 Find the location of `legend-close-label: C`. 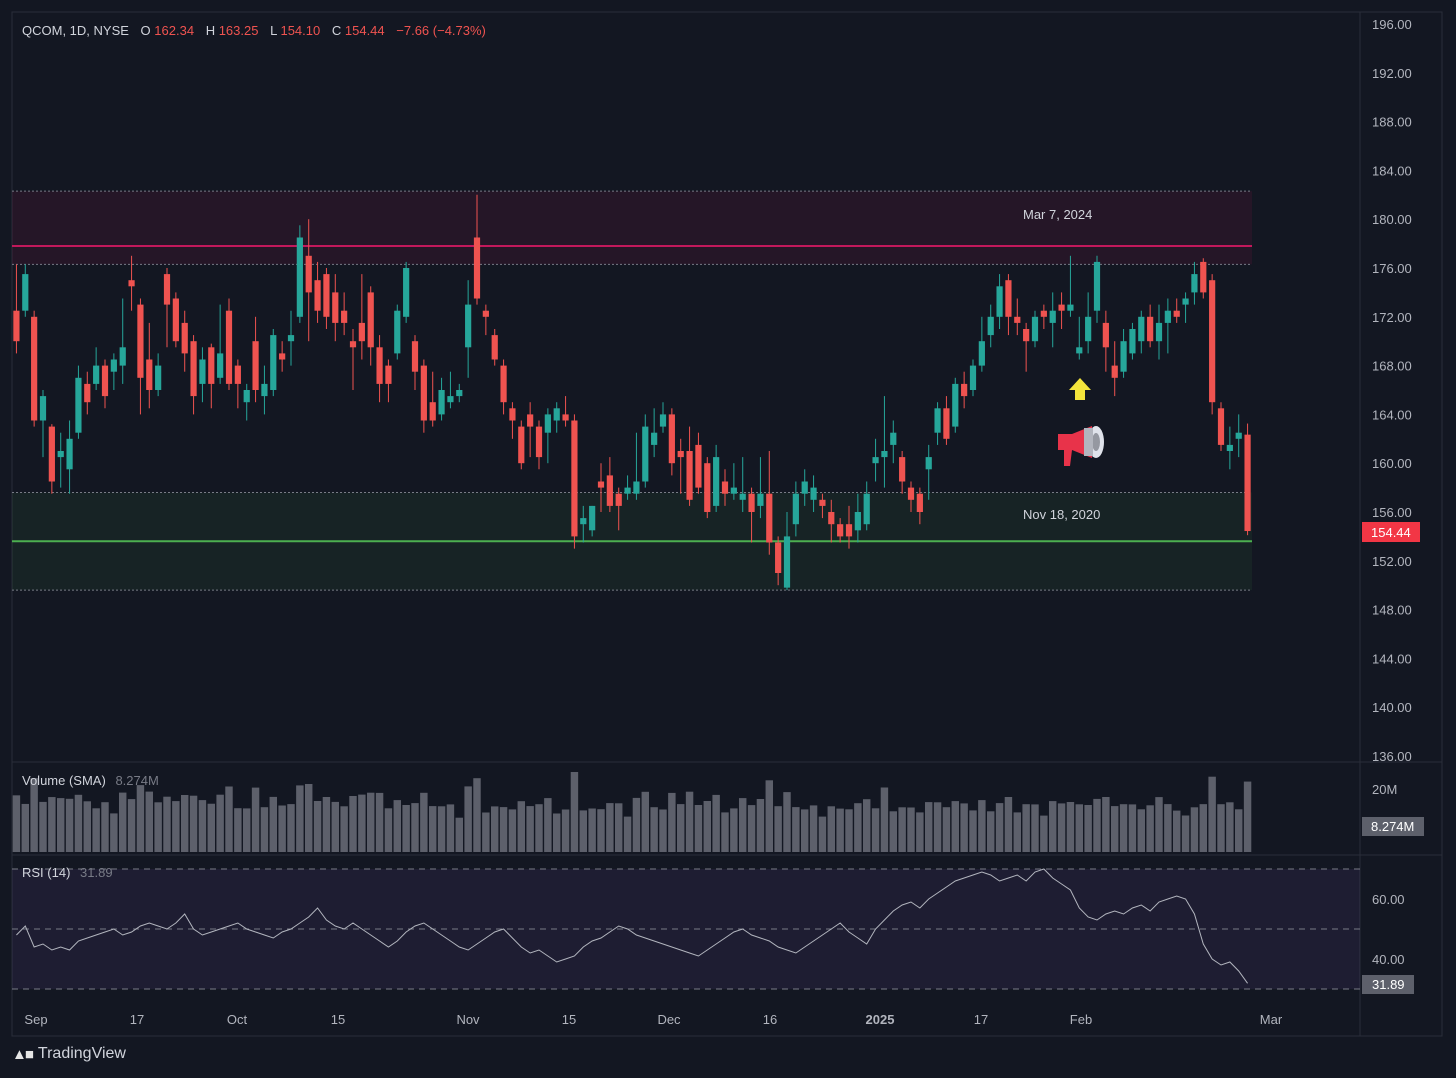

legend-close-label: C is located at coordinates (336, 30).